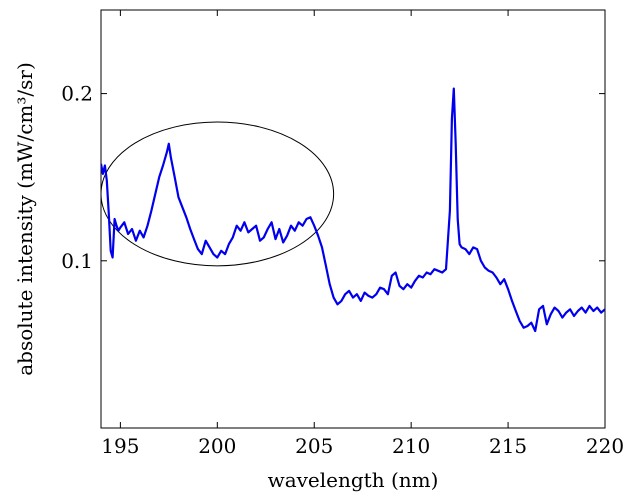  What do you see at coordinates (353, 480) in the screenshot?
I see `x-axis-label: wavelength (nm)` at bounding box center [353, 480].